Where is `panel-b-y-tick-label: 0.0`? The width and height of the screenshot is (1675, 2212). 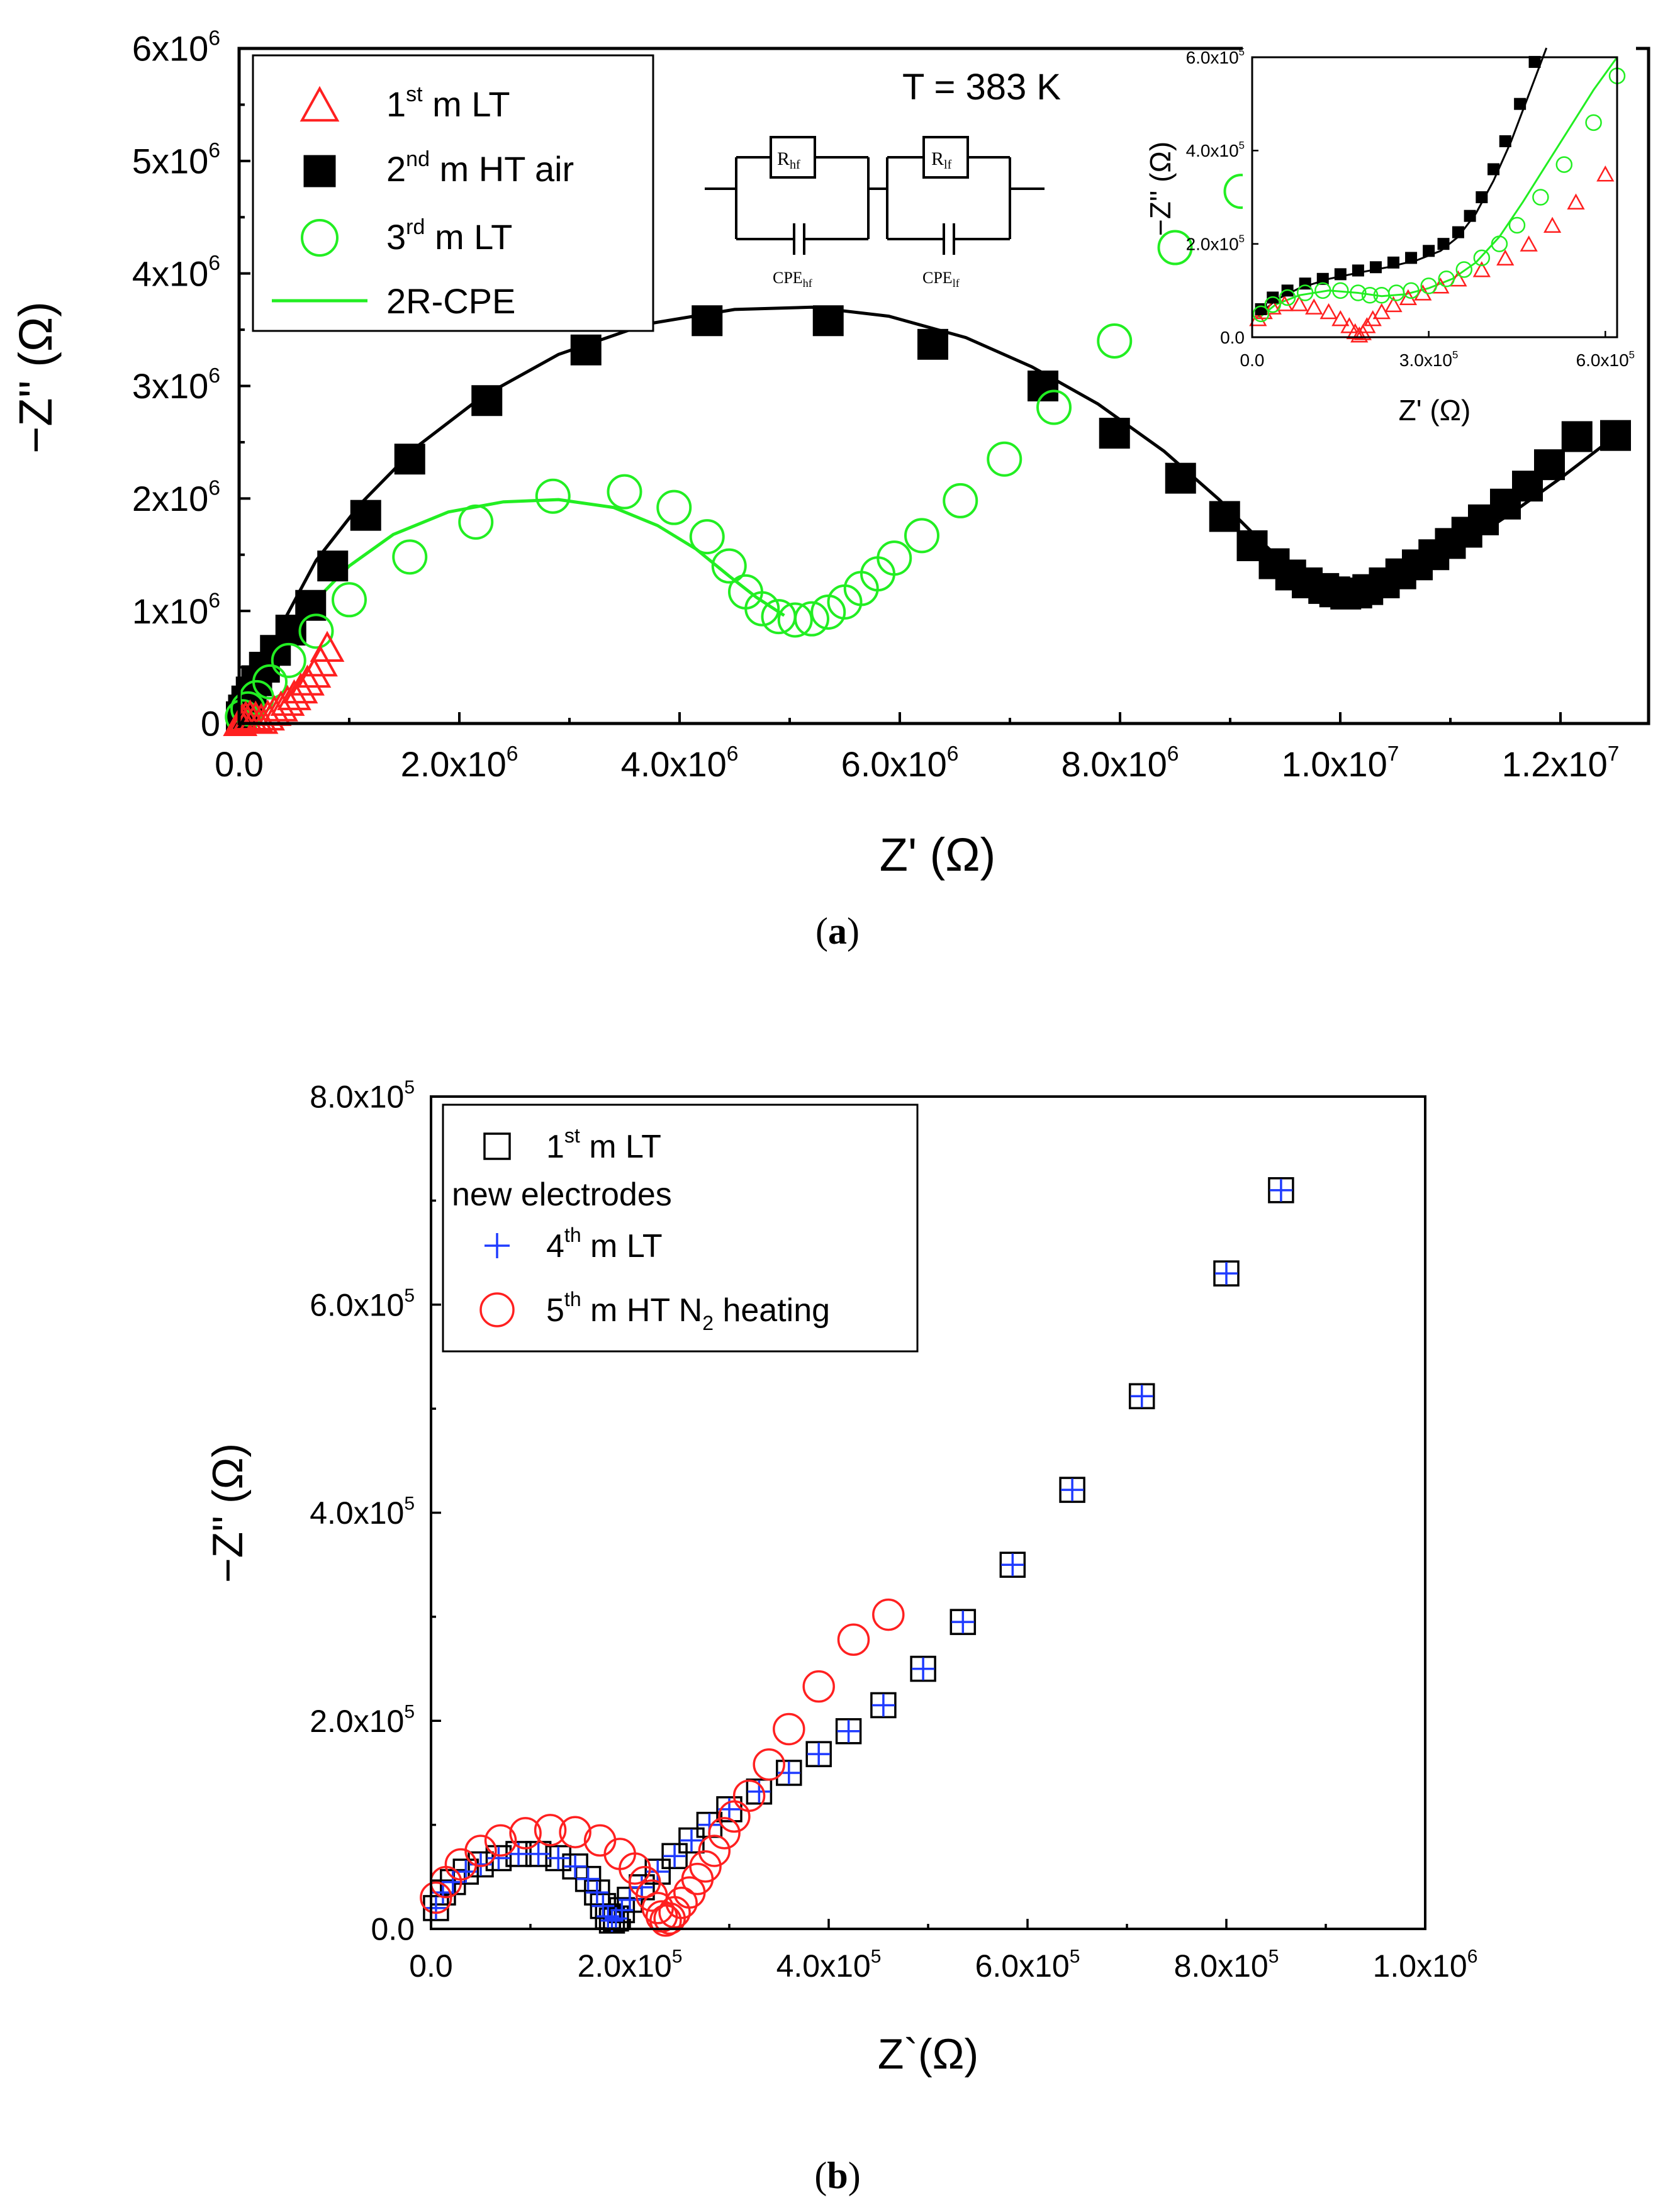 panel-b-y-tick-label: 0.0 is located at coordinates (393, 1929).